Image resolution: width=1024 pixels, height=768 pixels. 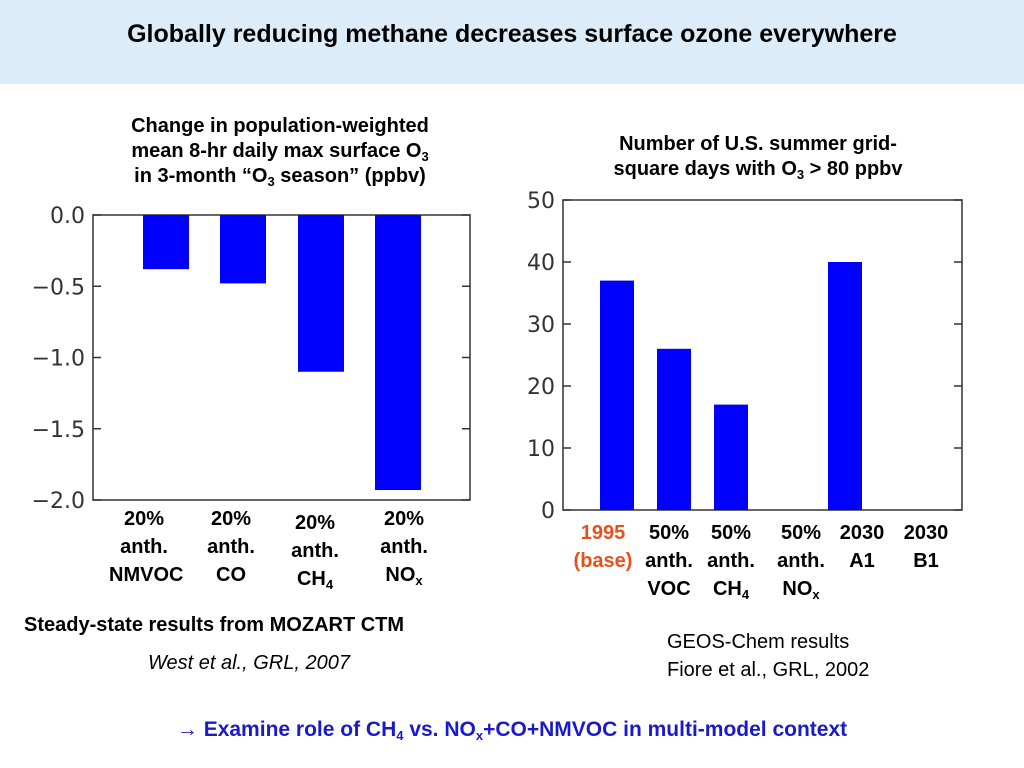 What do you see at coordinates (768, 670) in the screenshot?
I see `geos-line2: Fiore et al., GRL, 2002` at bounding box center [768, 670].